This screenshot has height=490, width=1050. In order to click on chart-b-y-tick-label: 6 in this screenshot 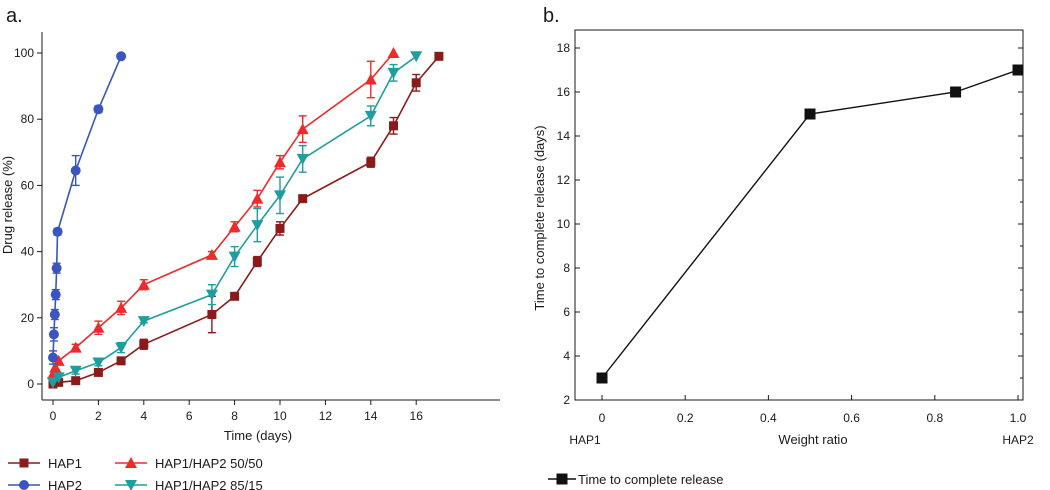, I will do `click(566, 312)`.